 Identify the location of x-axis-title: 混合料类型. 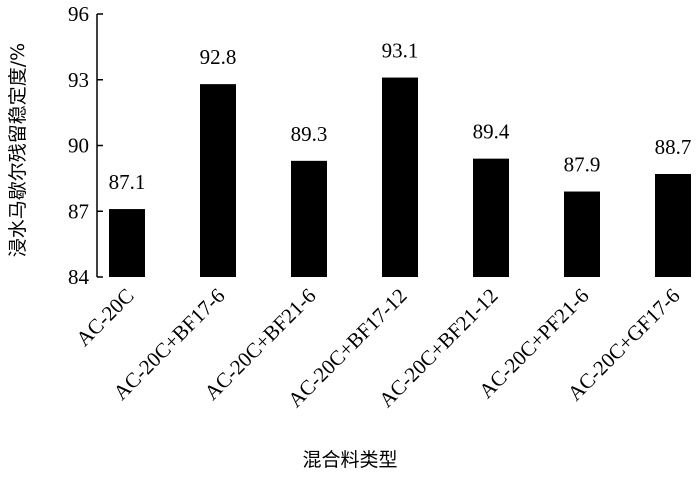
(349, 460).